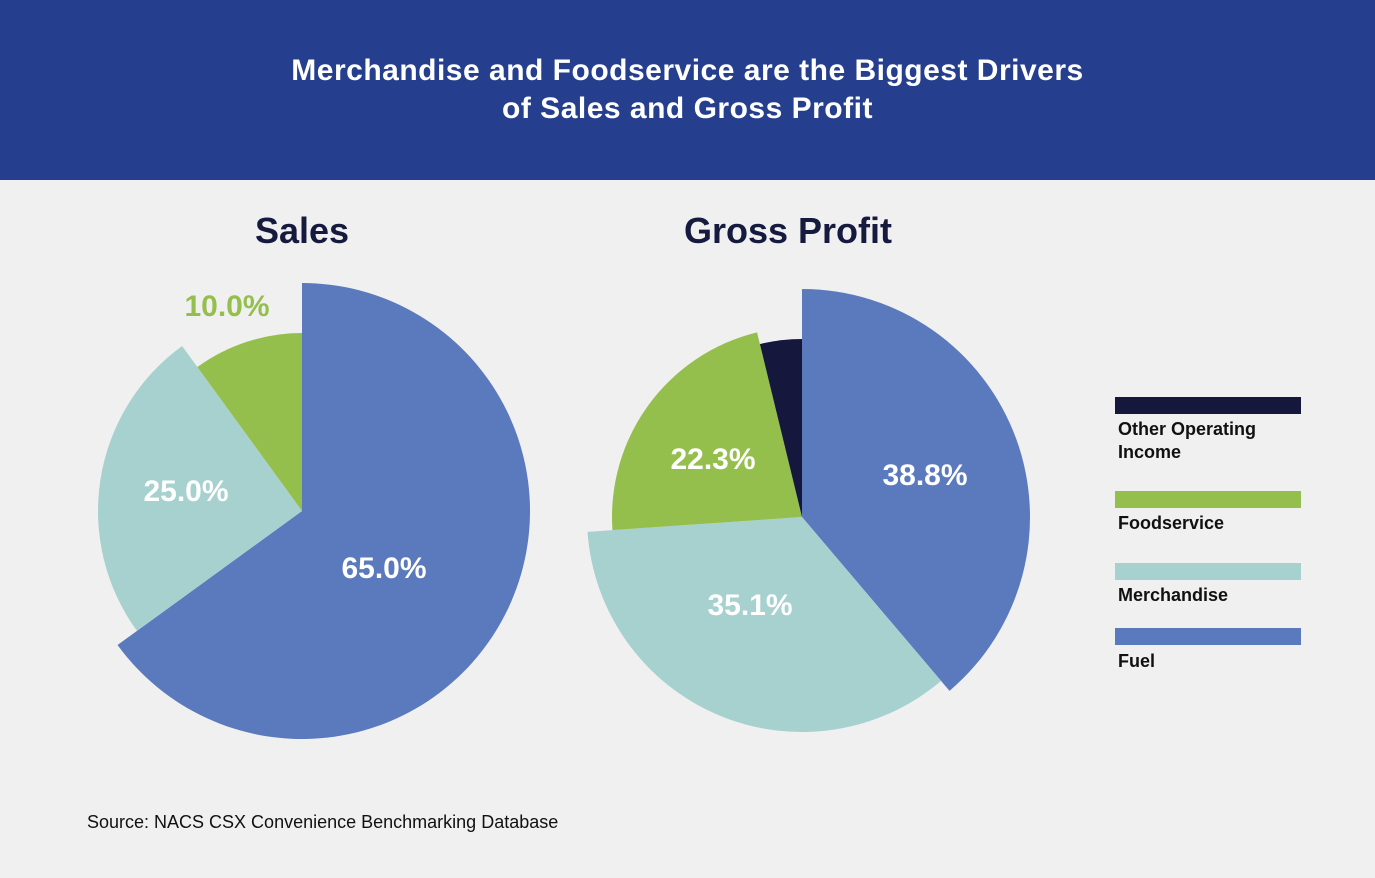 The height and width of the screenshot is (878, 1375). I want to click on page-title-line-2: of Sales and Gross Profit, so click(687, 108).